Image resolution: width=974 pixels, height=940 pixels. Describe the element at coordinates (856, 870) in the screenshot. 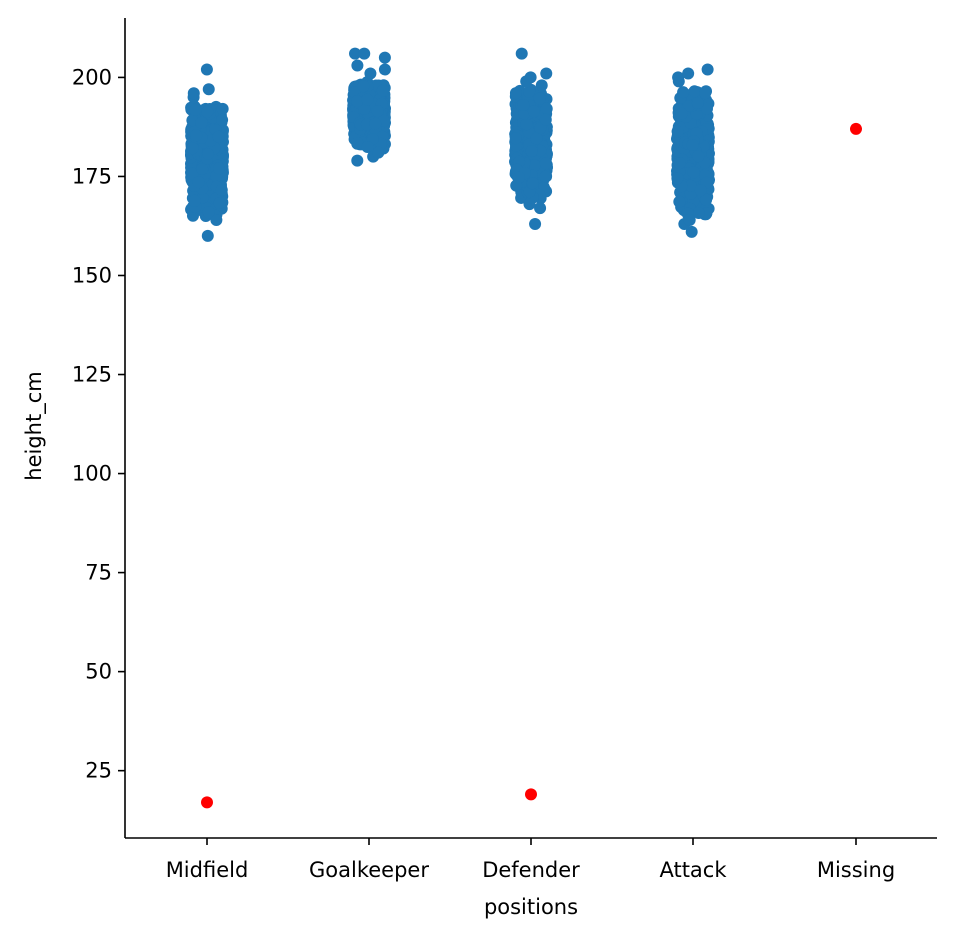

I see `x-tick-label: Missing` at that location.